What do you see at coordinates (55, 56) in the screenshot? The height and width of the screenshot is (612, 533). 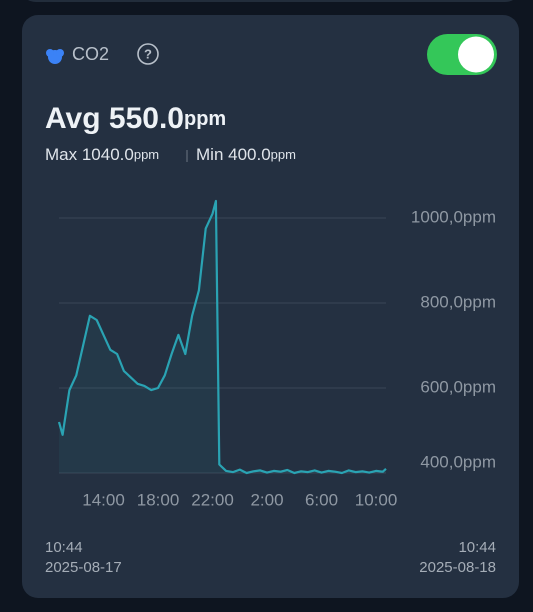 I see `co2-icon` at bounding box center [55, 56].